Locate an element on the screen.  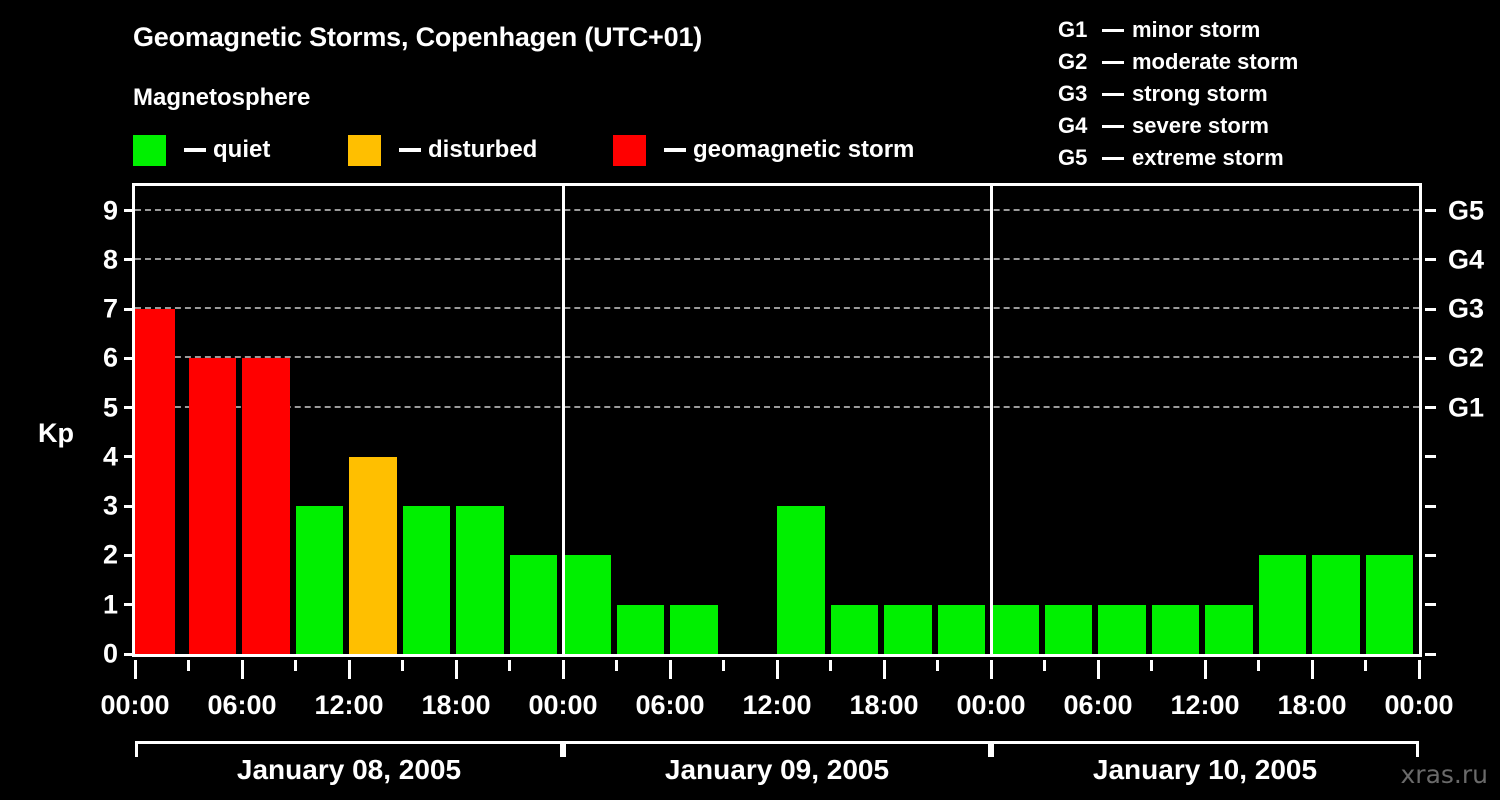
g-axis-label-G3: G3 is located at coordinates (1466, 308).